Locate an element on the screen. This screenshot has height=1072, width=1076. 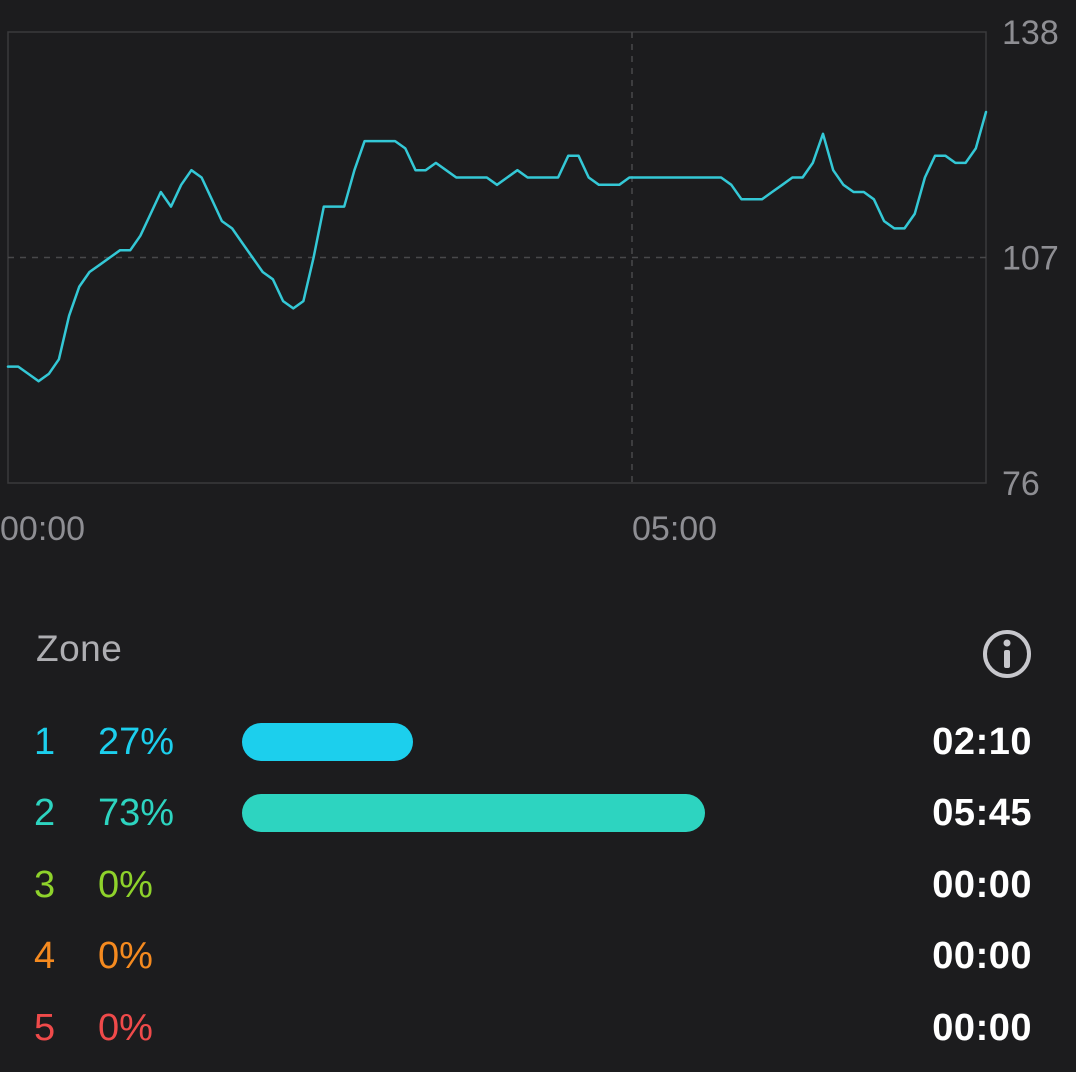
info-circle-icon is located at coordinates (1007, 654).